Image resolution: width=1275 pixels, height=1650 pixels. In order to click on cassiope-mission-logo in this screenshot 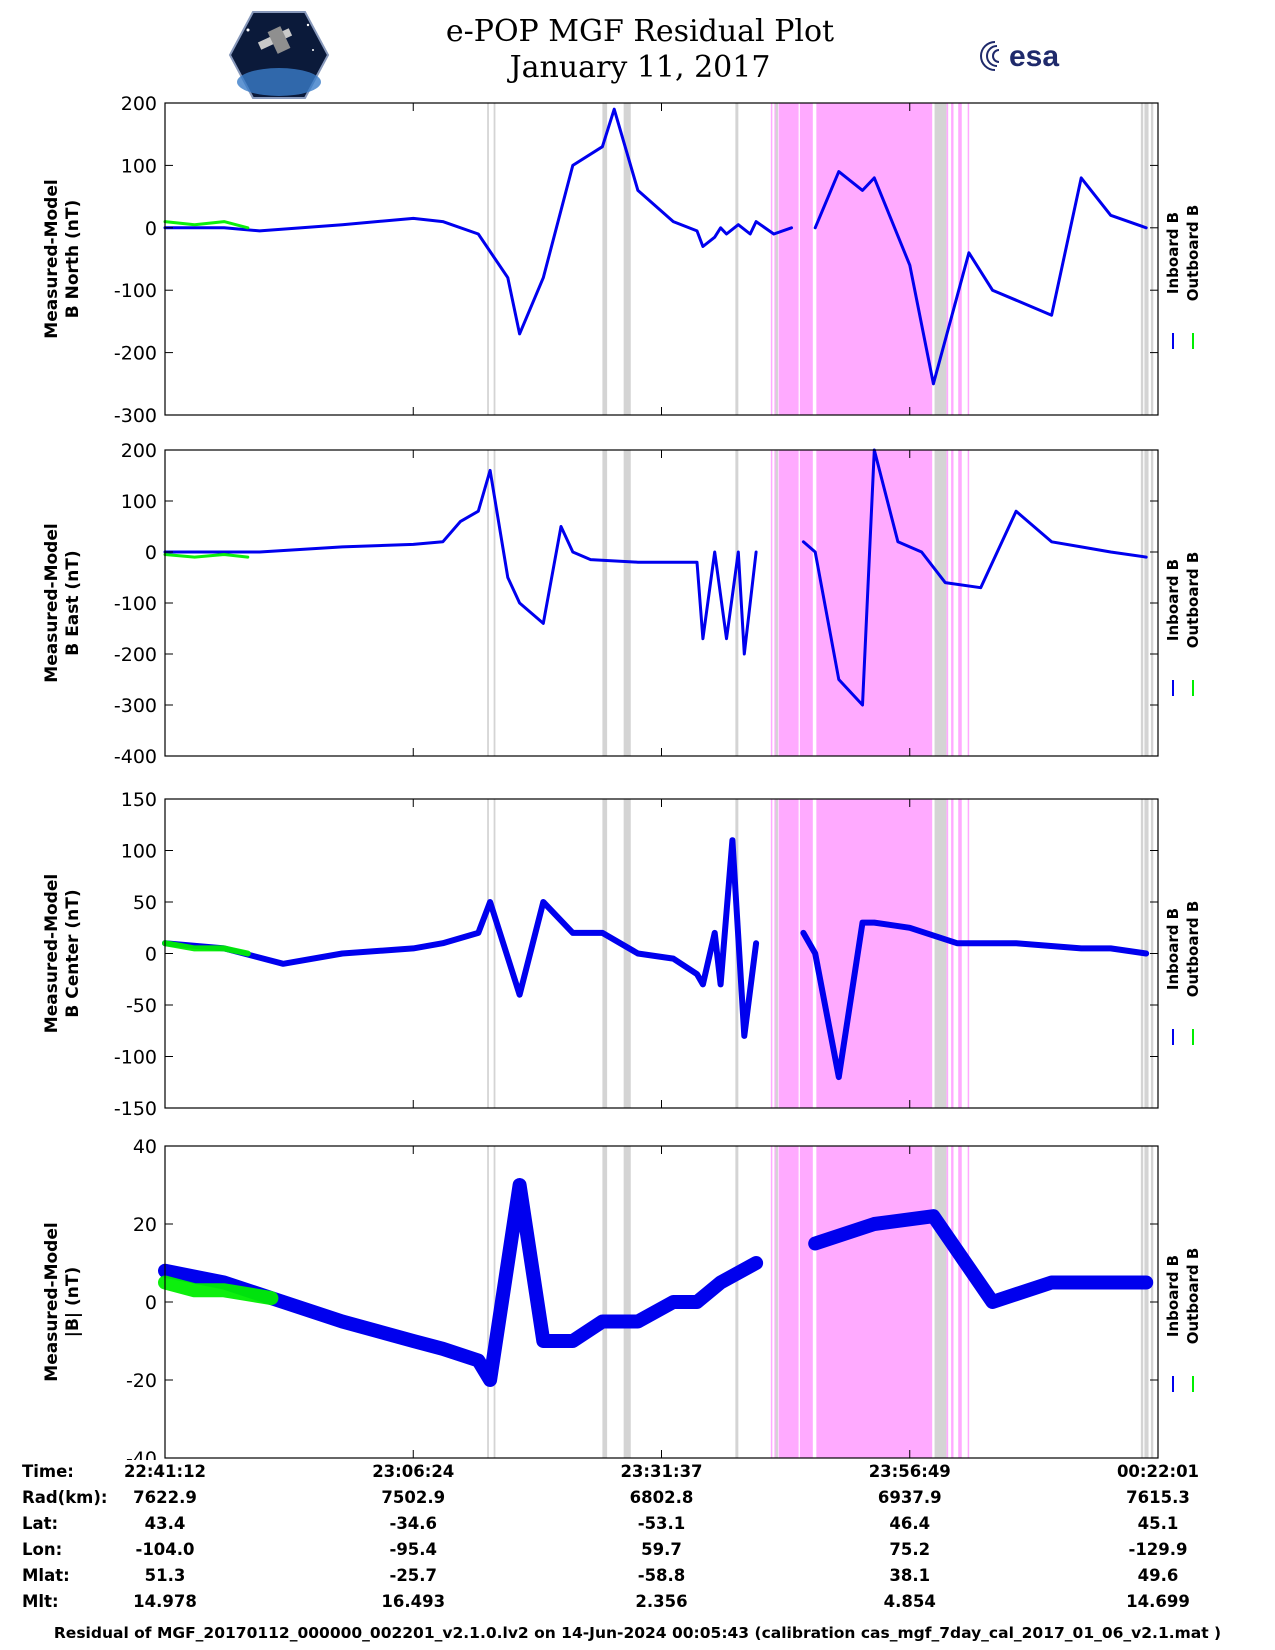, I will do `click(279, 55)`.